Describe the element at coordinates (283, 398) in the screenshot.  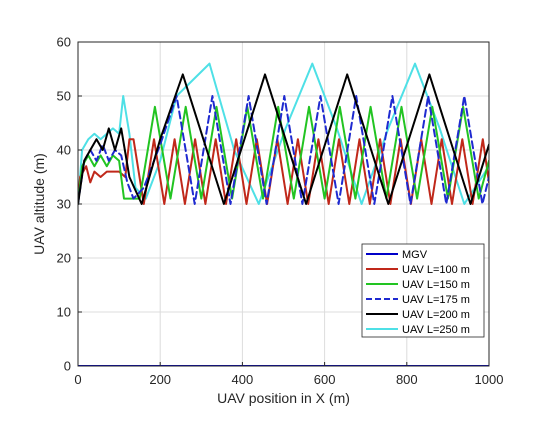
I see `x-axis-label: UAV position in X (m)` at that location.